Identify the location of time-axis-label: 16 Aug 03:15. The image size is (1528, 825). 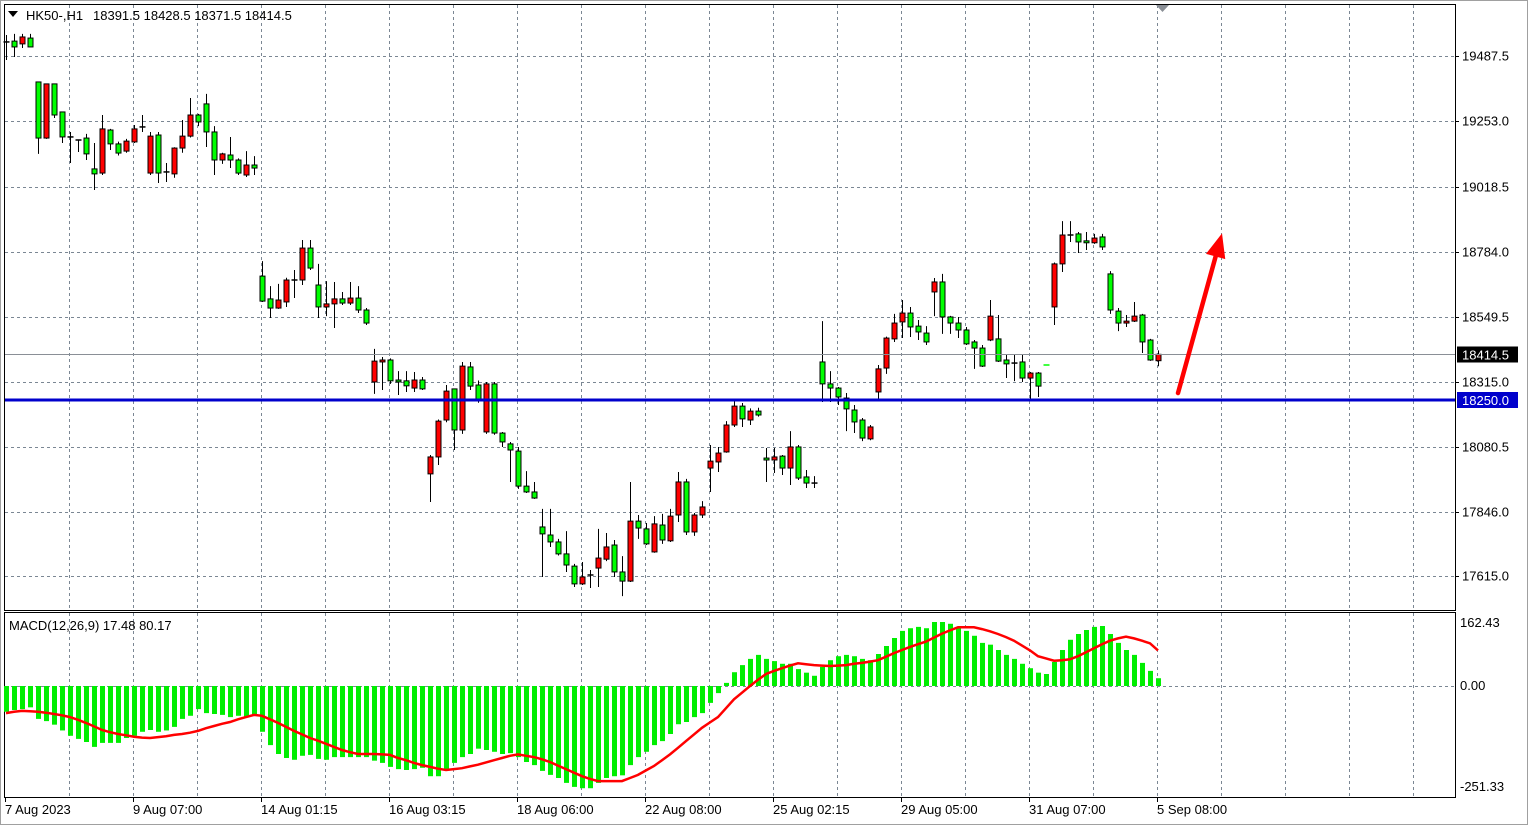
(427, 809).